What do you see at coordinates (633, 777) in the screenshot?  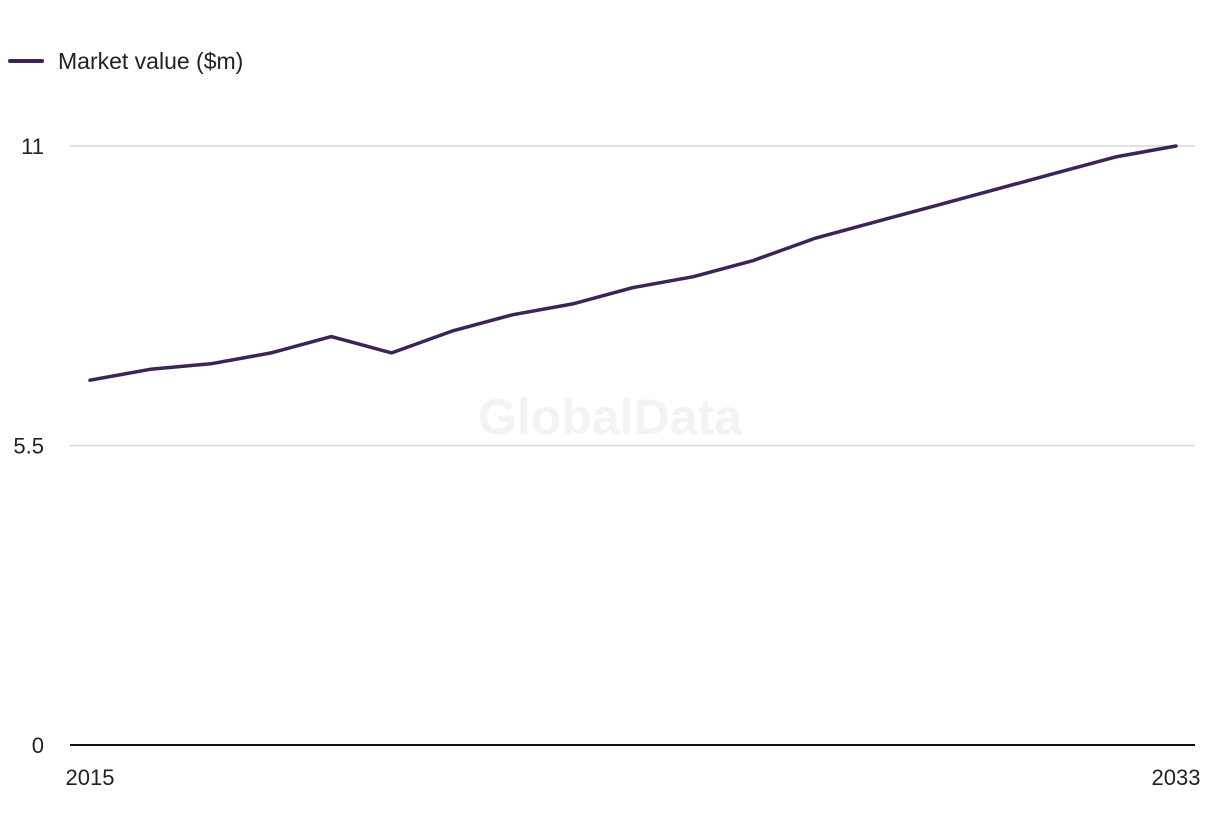 I see `x-axis-ticks: 2015 2033` at bounding box center [633, 777].